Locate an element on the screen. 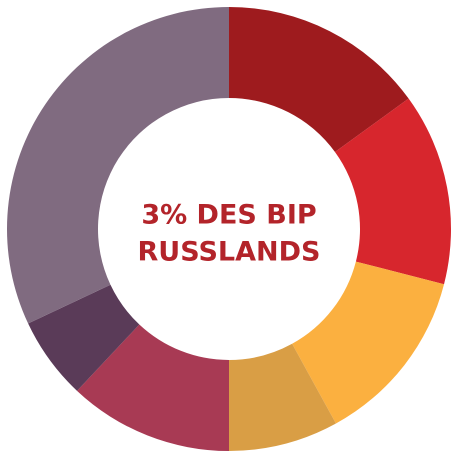 The height and width of the screenshot is (452, 452). center-title: 3% DES BIP is located at coordinates (228, 215).